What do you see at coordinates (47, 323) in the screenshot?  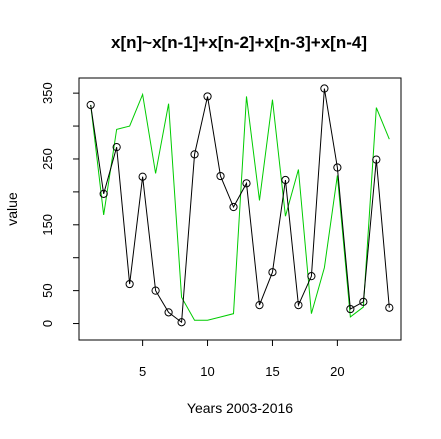 I see `y-tick-label: 0` at bounding box center [47, 323].